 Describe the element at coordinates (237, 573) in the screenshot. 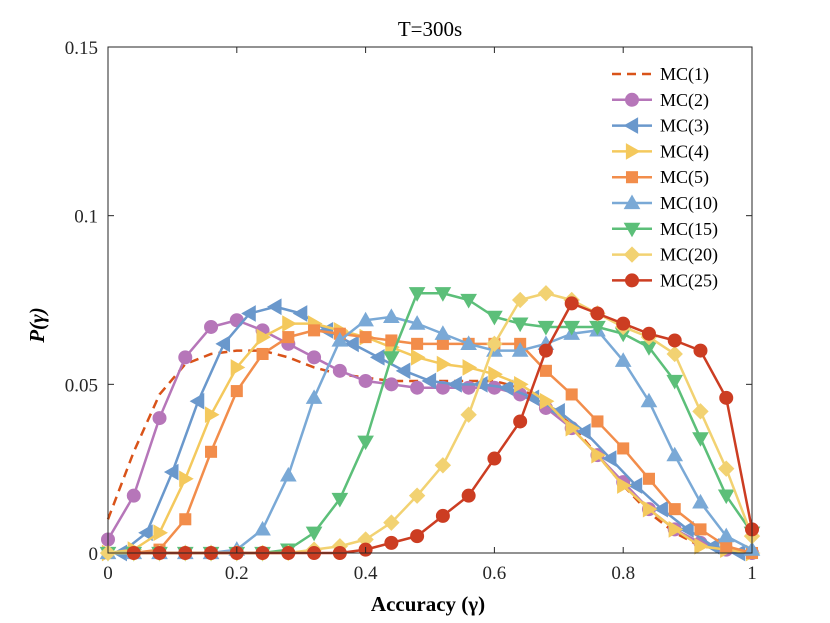

I see `x-tick-label: 0.2` at that location.